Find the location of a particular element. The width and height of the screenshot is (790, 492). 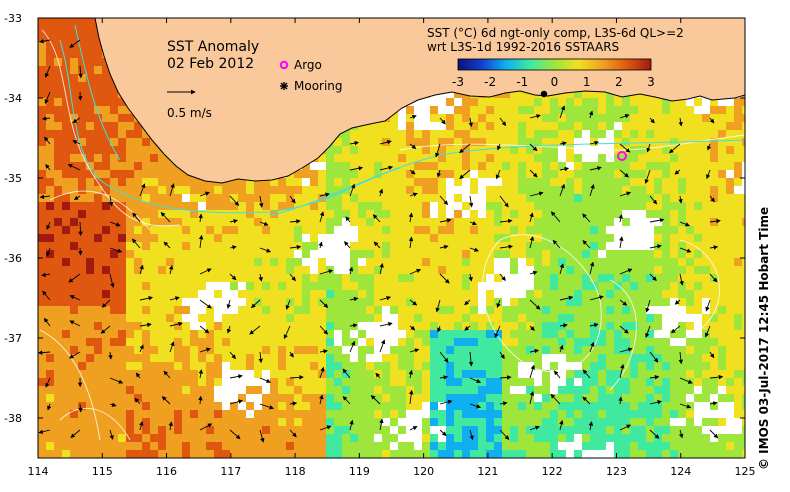

argo-float-marker is located at coordinates (622, 156).